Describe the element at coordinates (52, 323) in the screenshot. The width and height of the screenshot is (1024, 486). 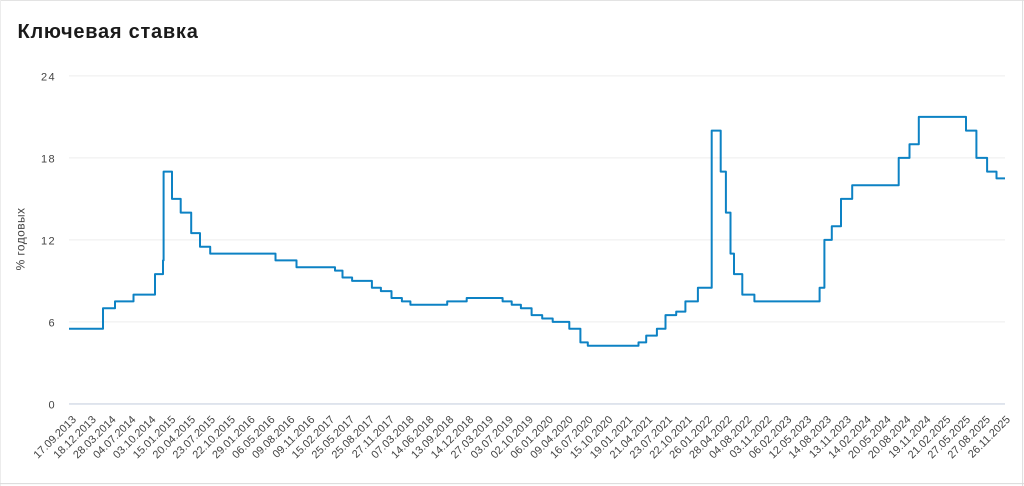
I see `svg-text: 6` at that location.